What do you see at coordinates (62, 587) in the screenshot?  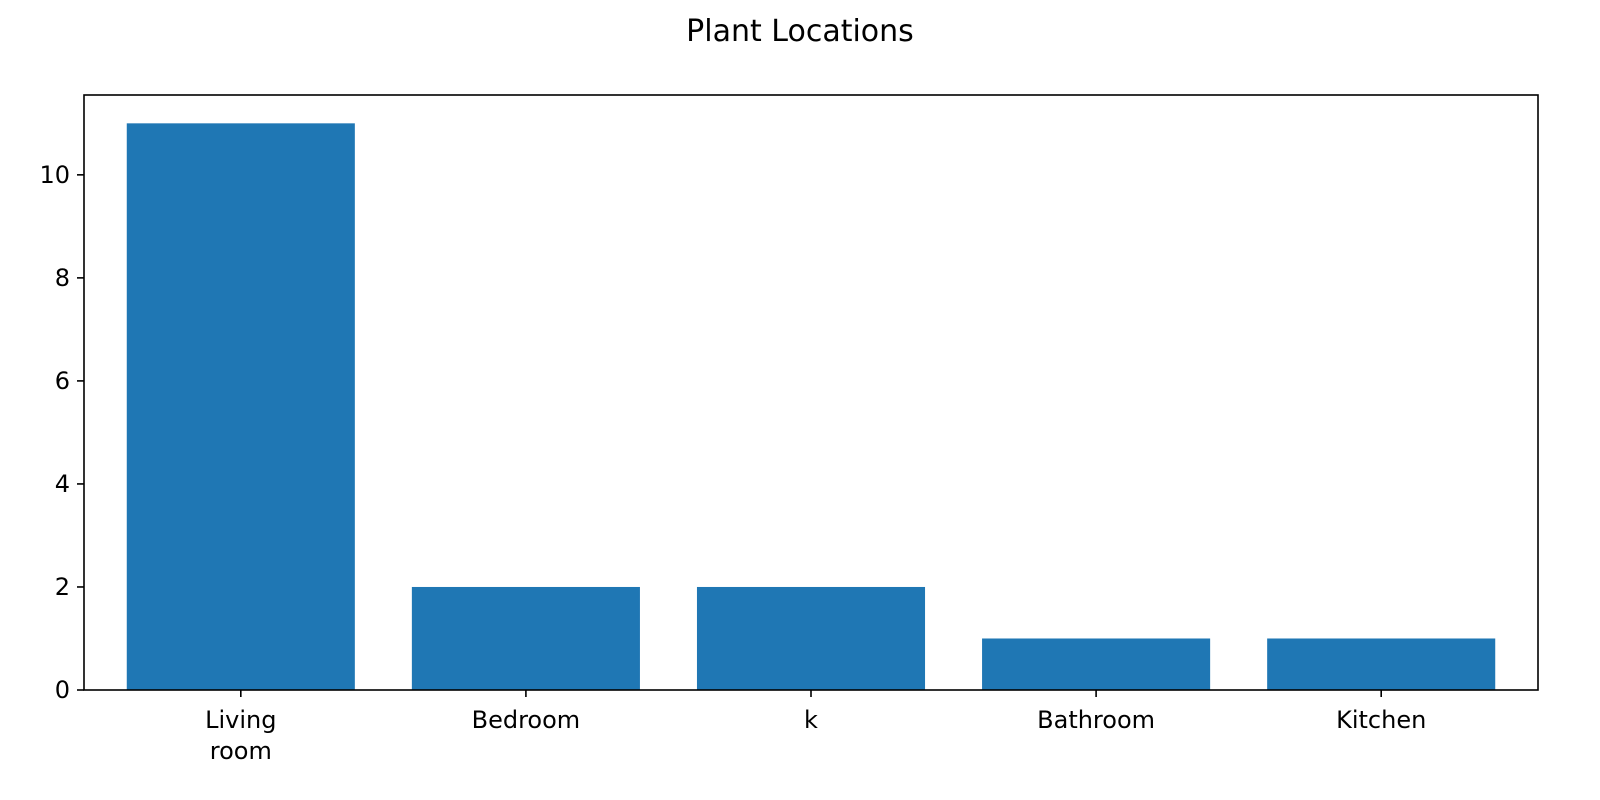 I see `y-tick-label: 2` at bounding box center [62, 587].